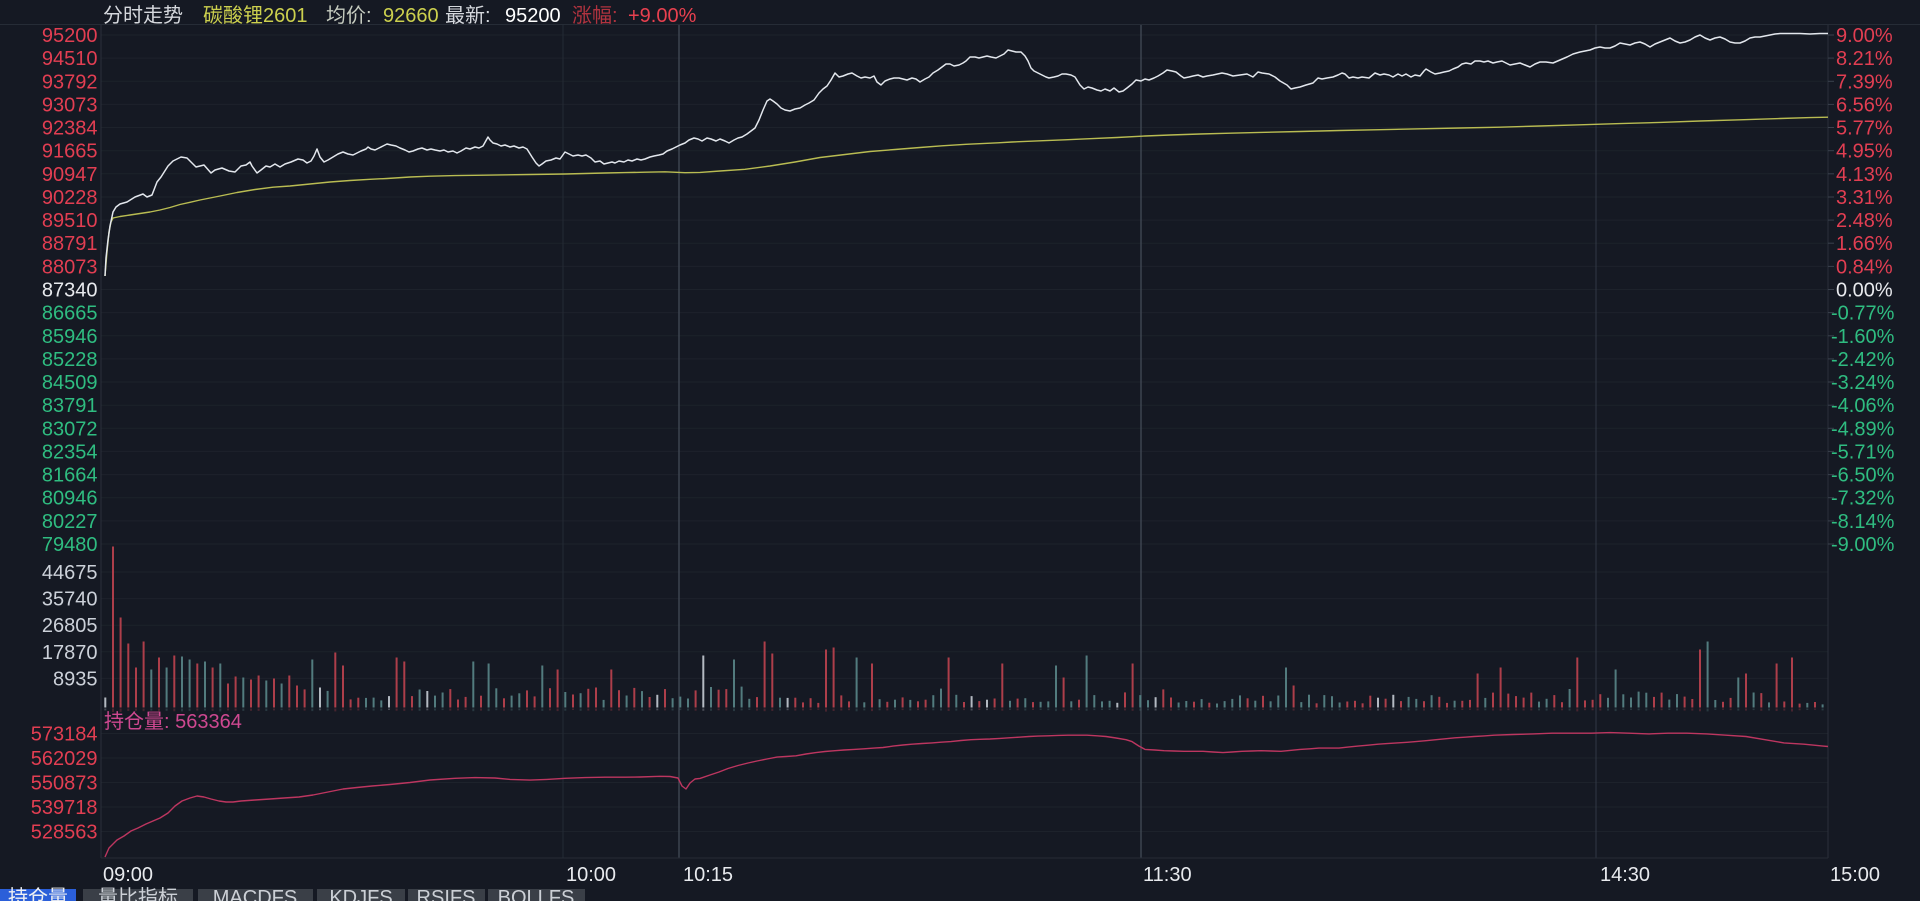 Image resolution: width=1920 pixels, height=901 pixels. What do you see at coordinates (1863, 406) in the screenshot?
I see `svg-text: -4.06%` at bounding box center [1863, 406].